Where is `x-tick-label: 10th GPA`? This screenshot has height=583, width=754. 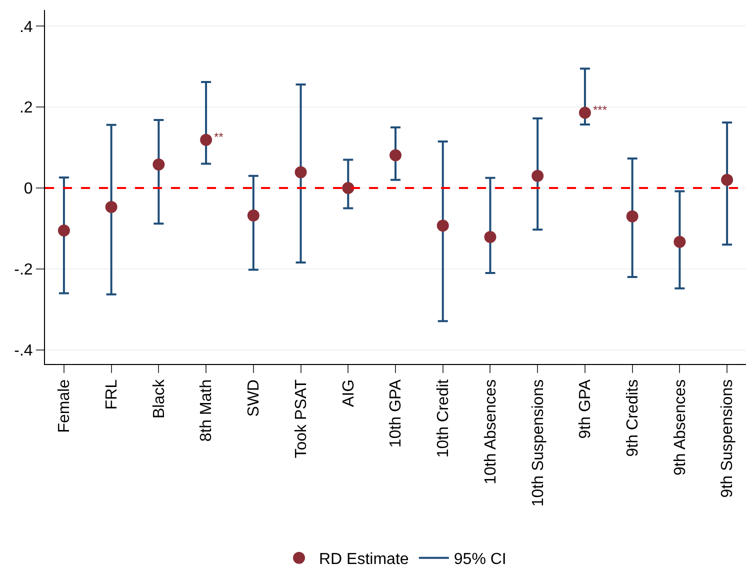 x-tick-label: 10th GPA is located at coordinates (396, 413).